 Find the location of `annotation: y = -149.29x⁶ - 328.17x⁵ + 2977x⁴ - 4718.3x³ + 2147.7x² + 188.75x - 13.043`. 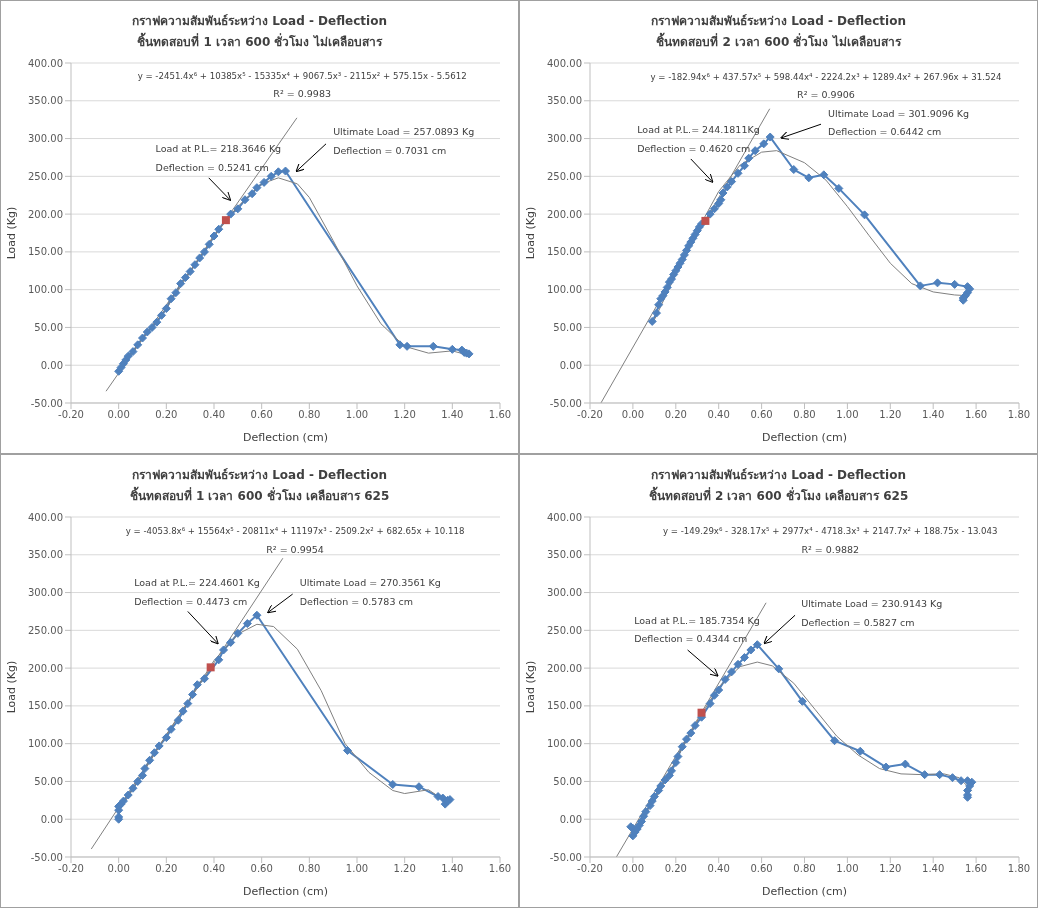

annotation: y = -149.29x⁶ - 328.17x⁵ + 2977x⁴ - 4718.3x³ + 2147.7x² + 188.75x - 13.043 is located at coordinates (830, 530).